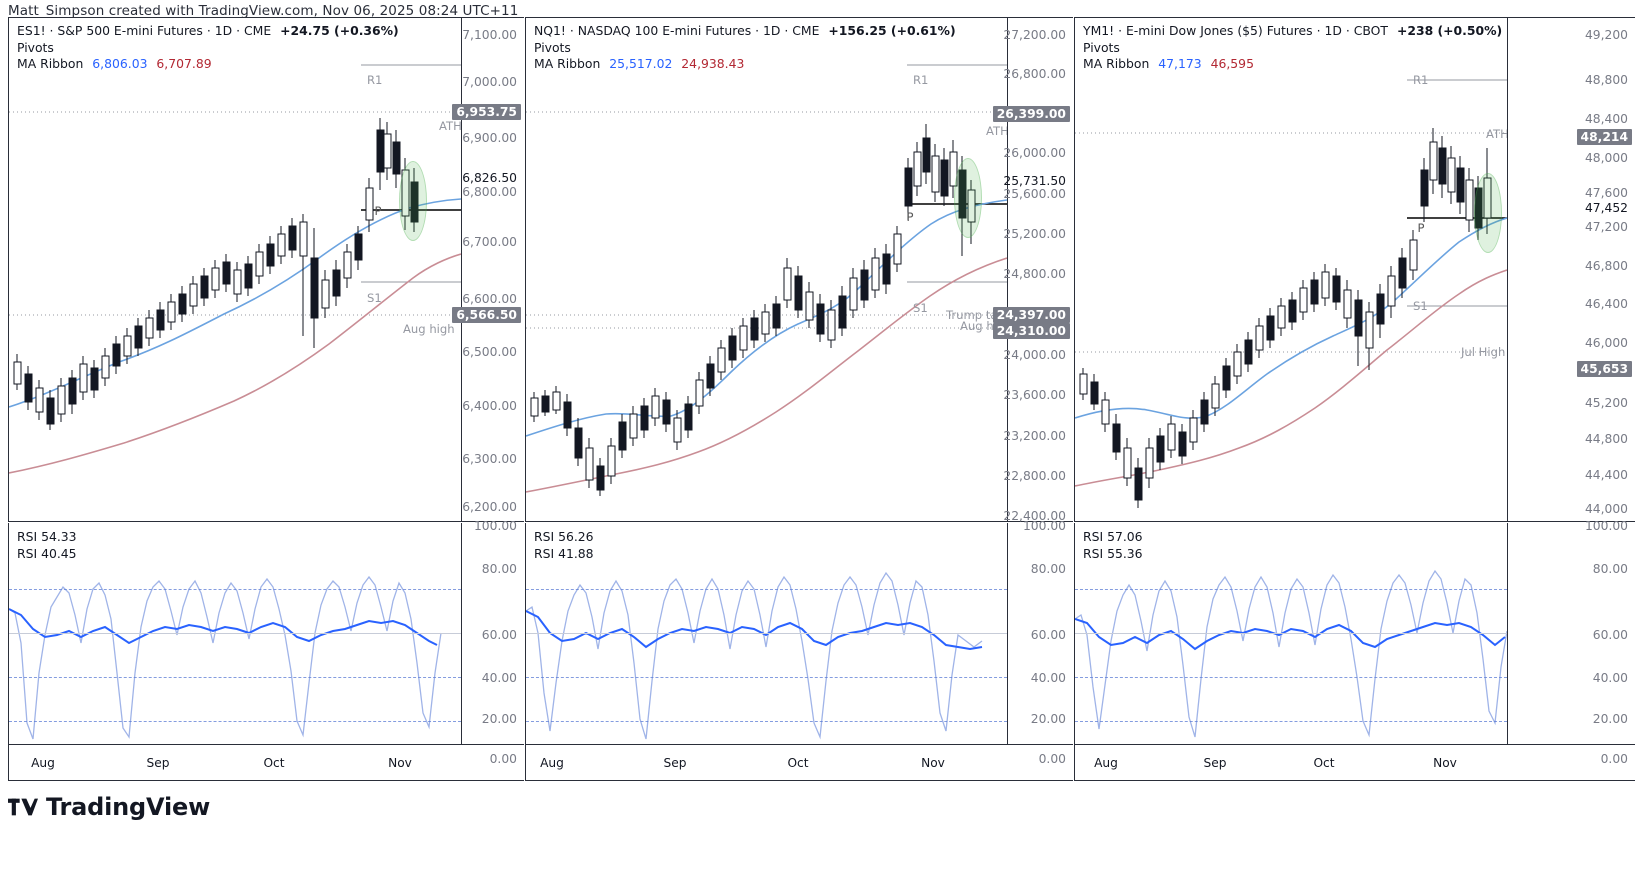 The width and height of the screenshot is (1643, 877). Describe the element at coordinates (766, 721) in the screenshot. I see `rsi-lower-line` at that location.